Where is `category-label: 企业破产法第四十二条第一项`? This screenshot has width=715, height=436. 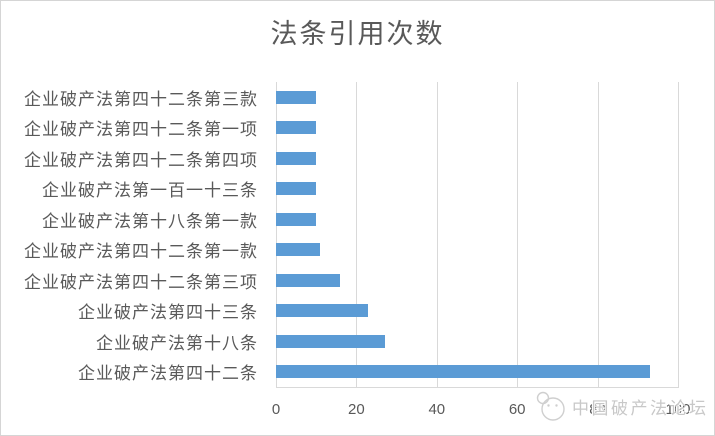 category-label: 企业破产法第四十二条第一项 is located at coordinates (141, 130).